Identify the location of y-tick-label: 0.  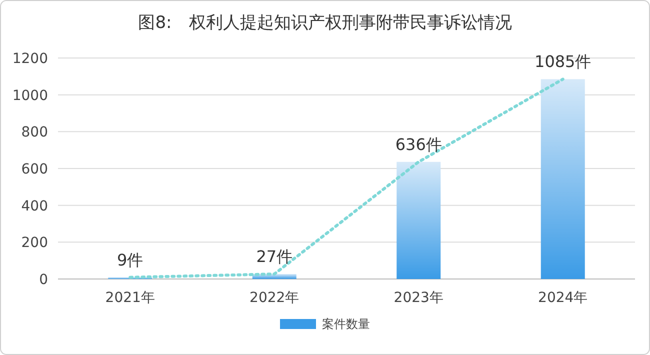
(43, 280).